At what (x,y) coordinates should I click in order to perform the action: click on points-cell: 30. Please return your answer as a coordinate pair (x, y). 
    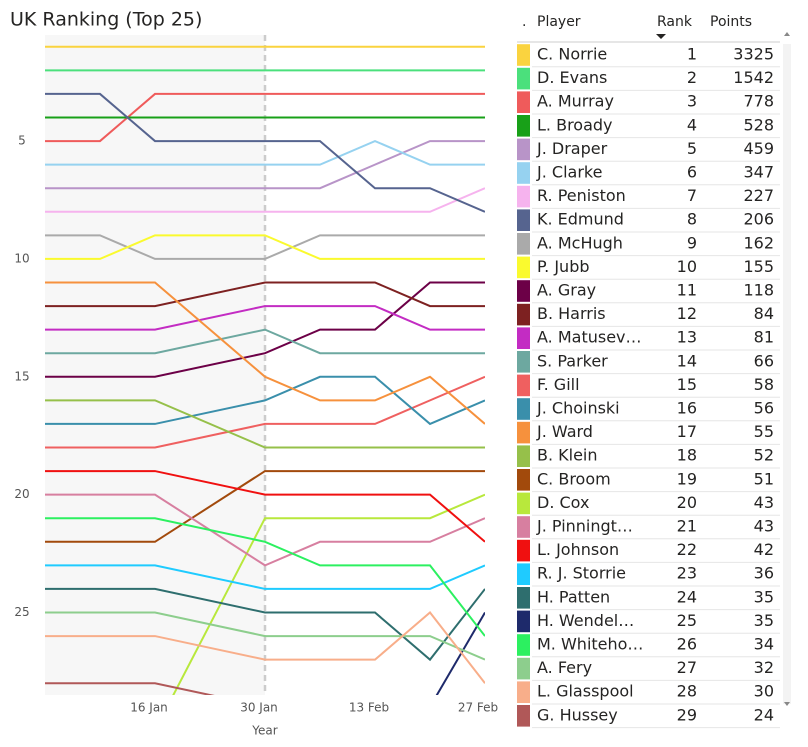
    Looking at the image, I should click on (764, 691).